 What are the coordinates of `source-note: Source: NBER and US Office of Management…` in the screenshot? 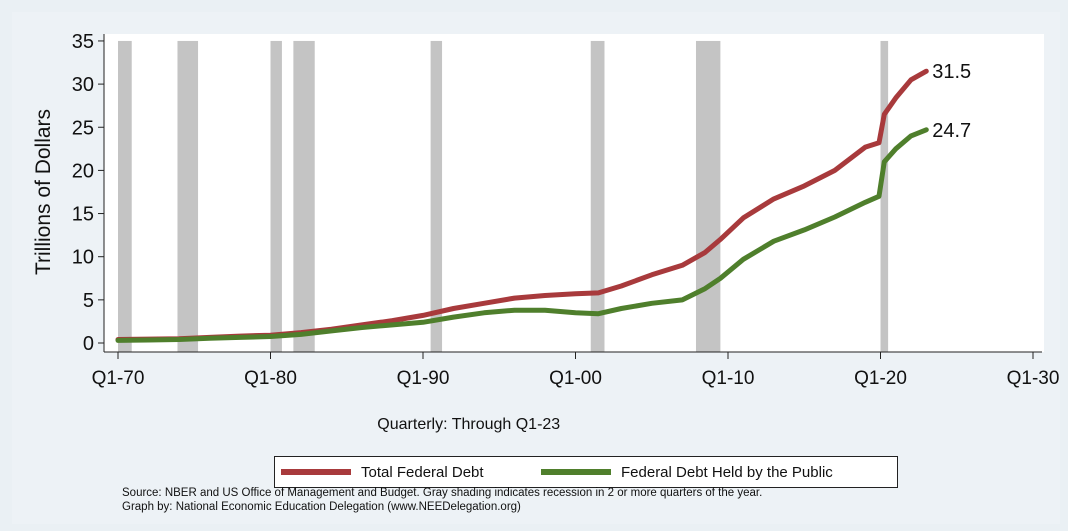 It's located at (442, 493).